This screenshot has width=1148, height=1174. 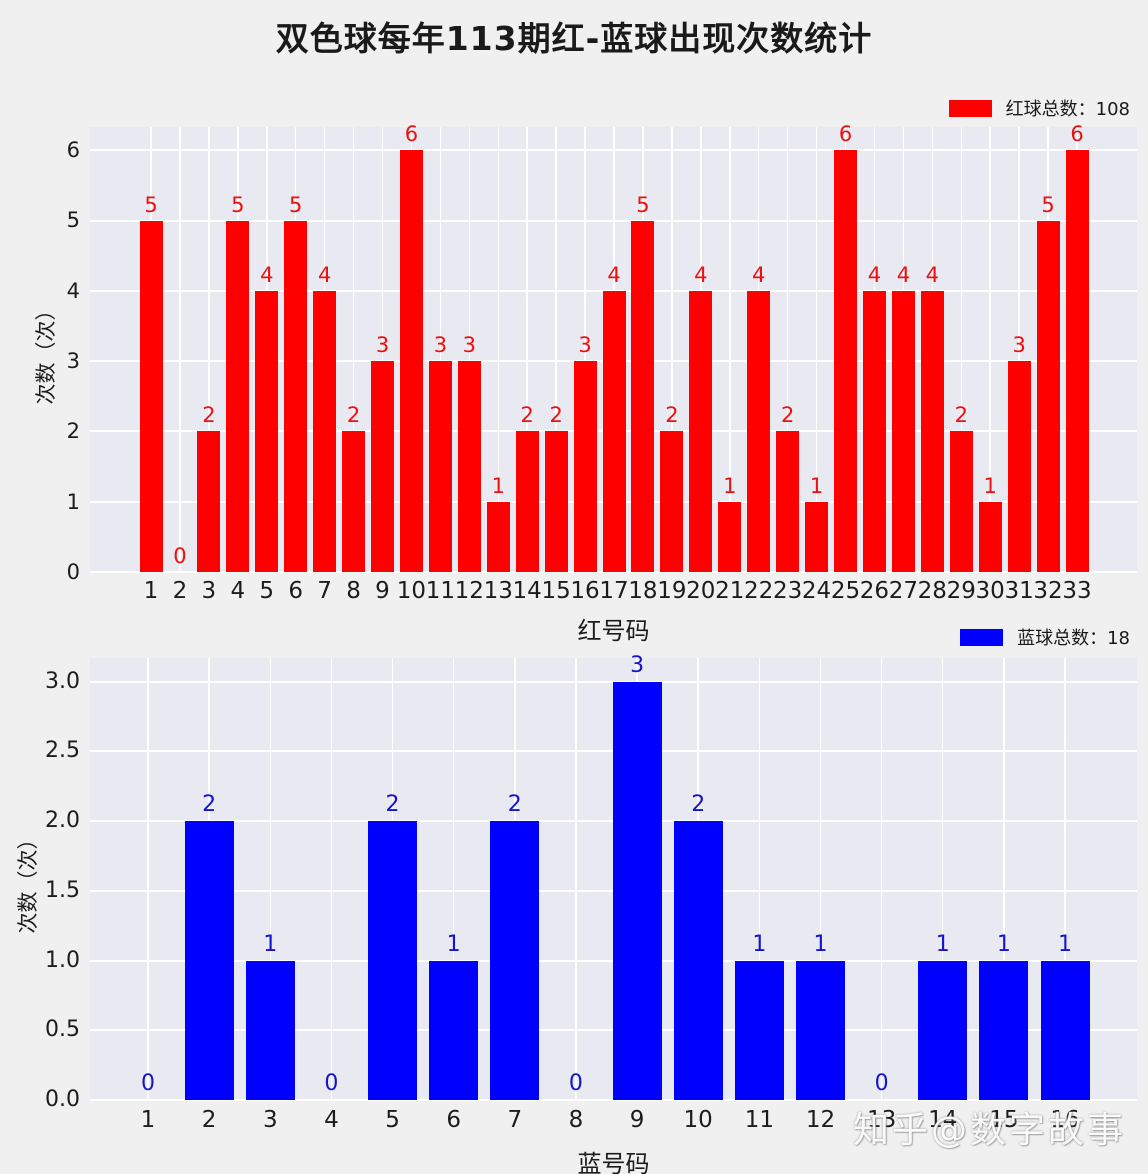 What do you see at coordinates (62, 1099) in the screenshot?
I see `y-tick-label: 0.0` at bounding box center [62, 1099].